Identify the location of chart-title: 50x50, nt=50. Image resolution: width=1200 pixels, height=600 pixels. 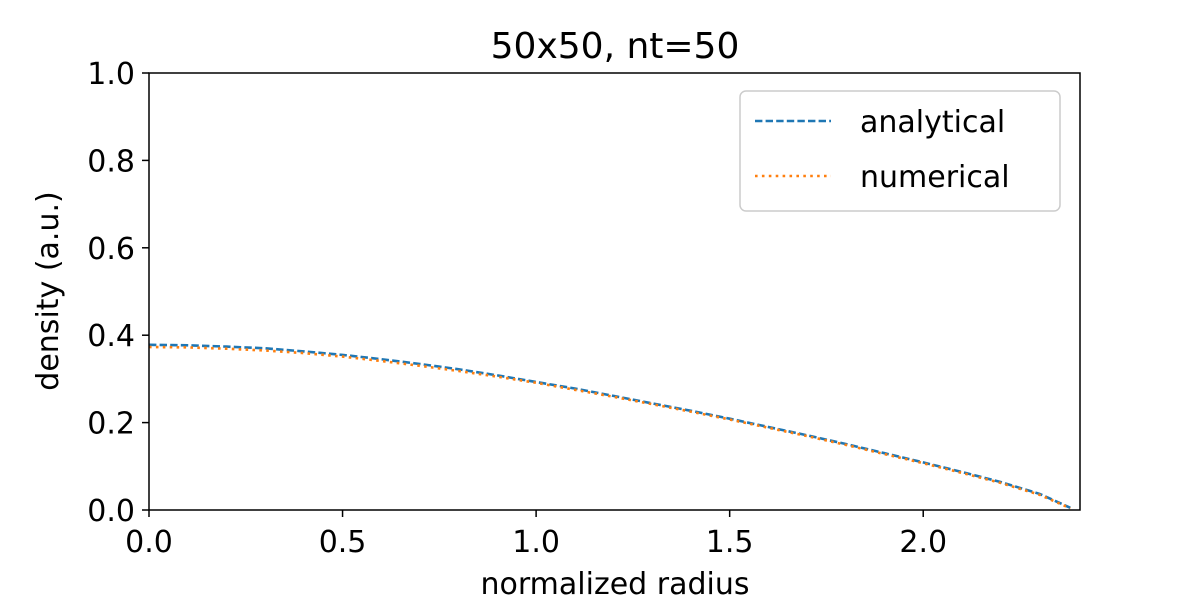
(615, 46).